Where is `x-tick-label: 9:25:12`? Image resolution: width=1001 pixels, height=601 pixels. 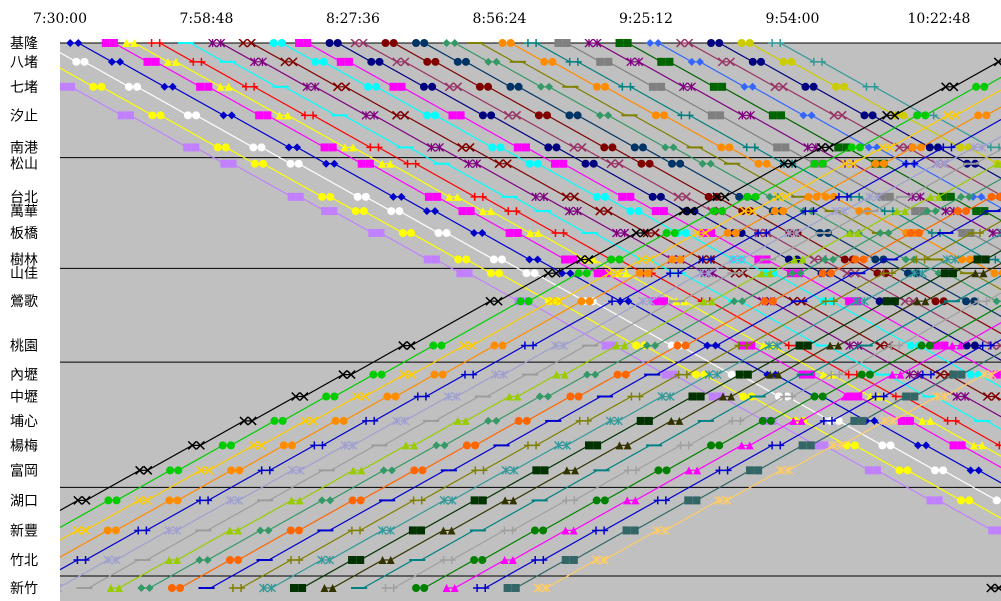
x-tick-label: 9:25:12 is located at coordinates (646, 19).